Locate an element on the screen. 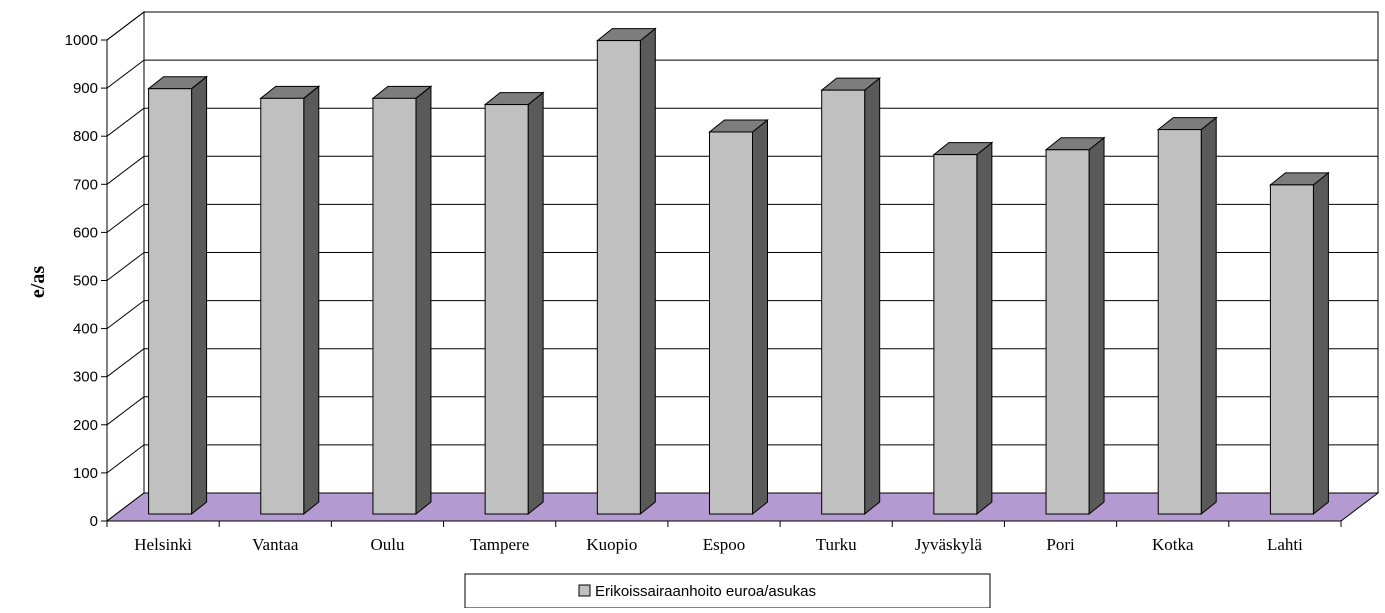 The image size is (1385, 613). y-tick-label: 1000 is located at coordinates (81, 40).